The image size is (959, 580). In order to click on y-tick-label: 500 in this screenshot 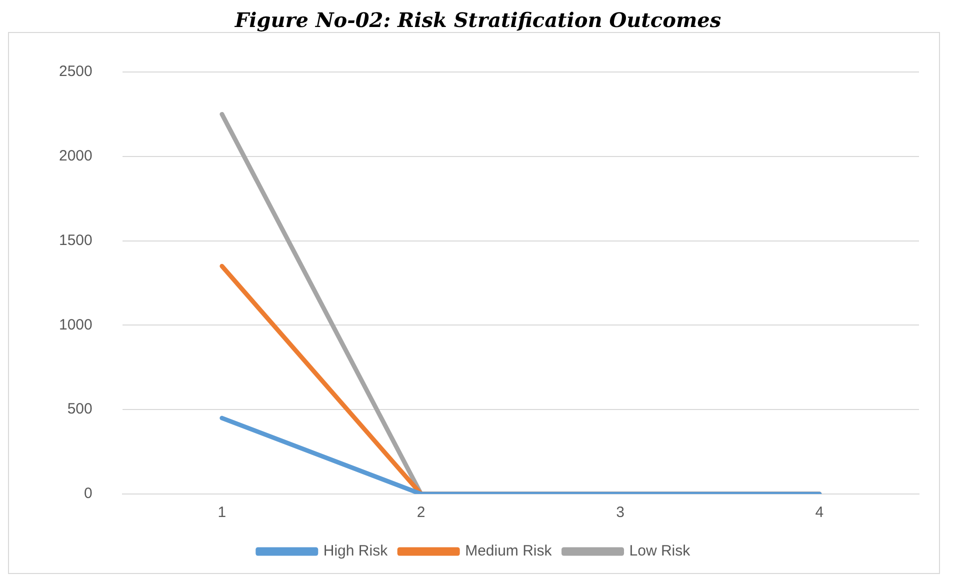, I will do `click(79, 409)`.